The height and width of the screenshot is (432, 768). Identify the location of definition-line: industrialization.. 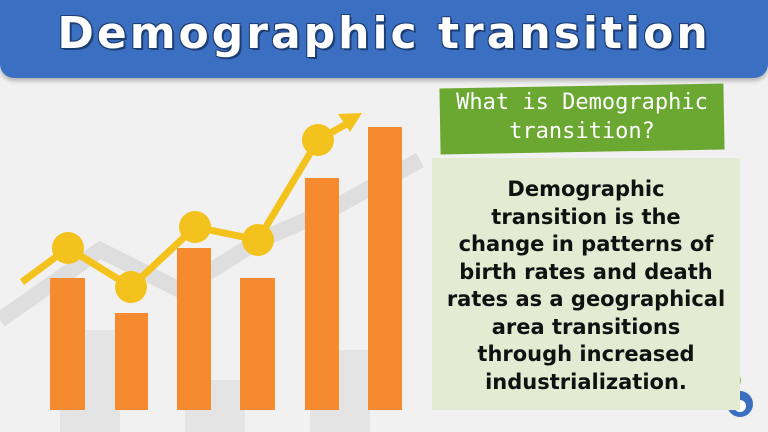
(586, 381).